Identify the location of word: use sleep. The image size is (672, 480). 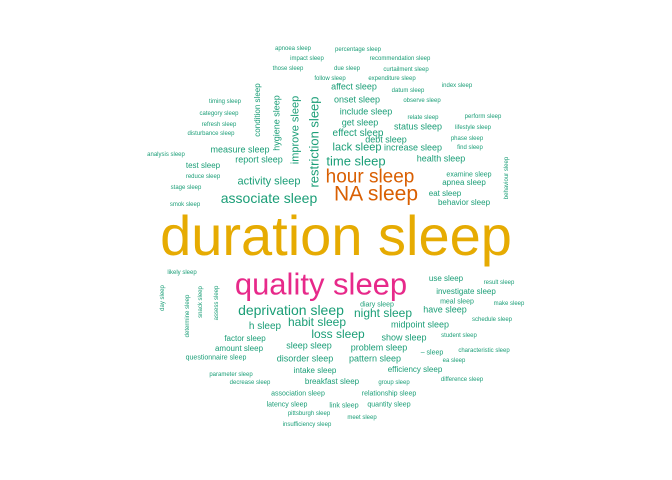
(446, 278).